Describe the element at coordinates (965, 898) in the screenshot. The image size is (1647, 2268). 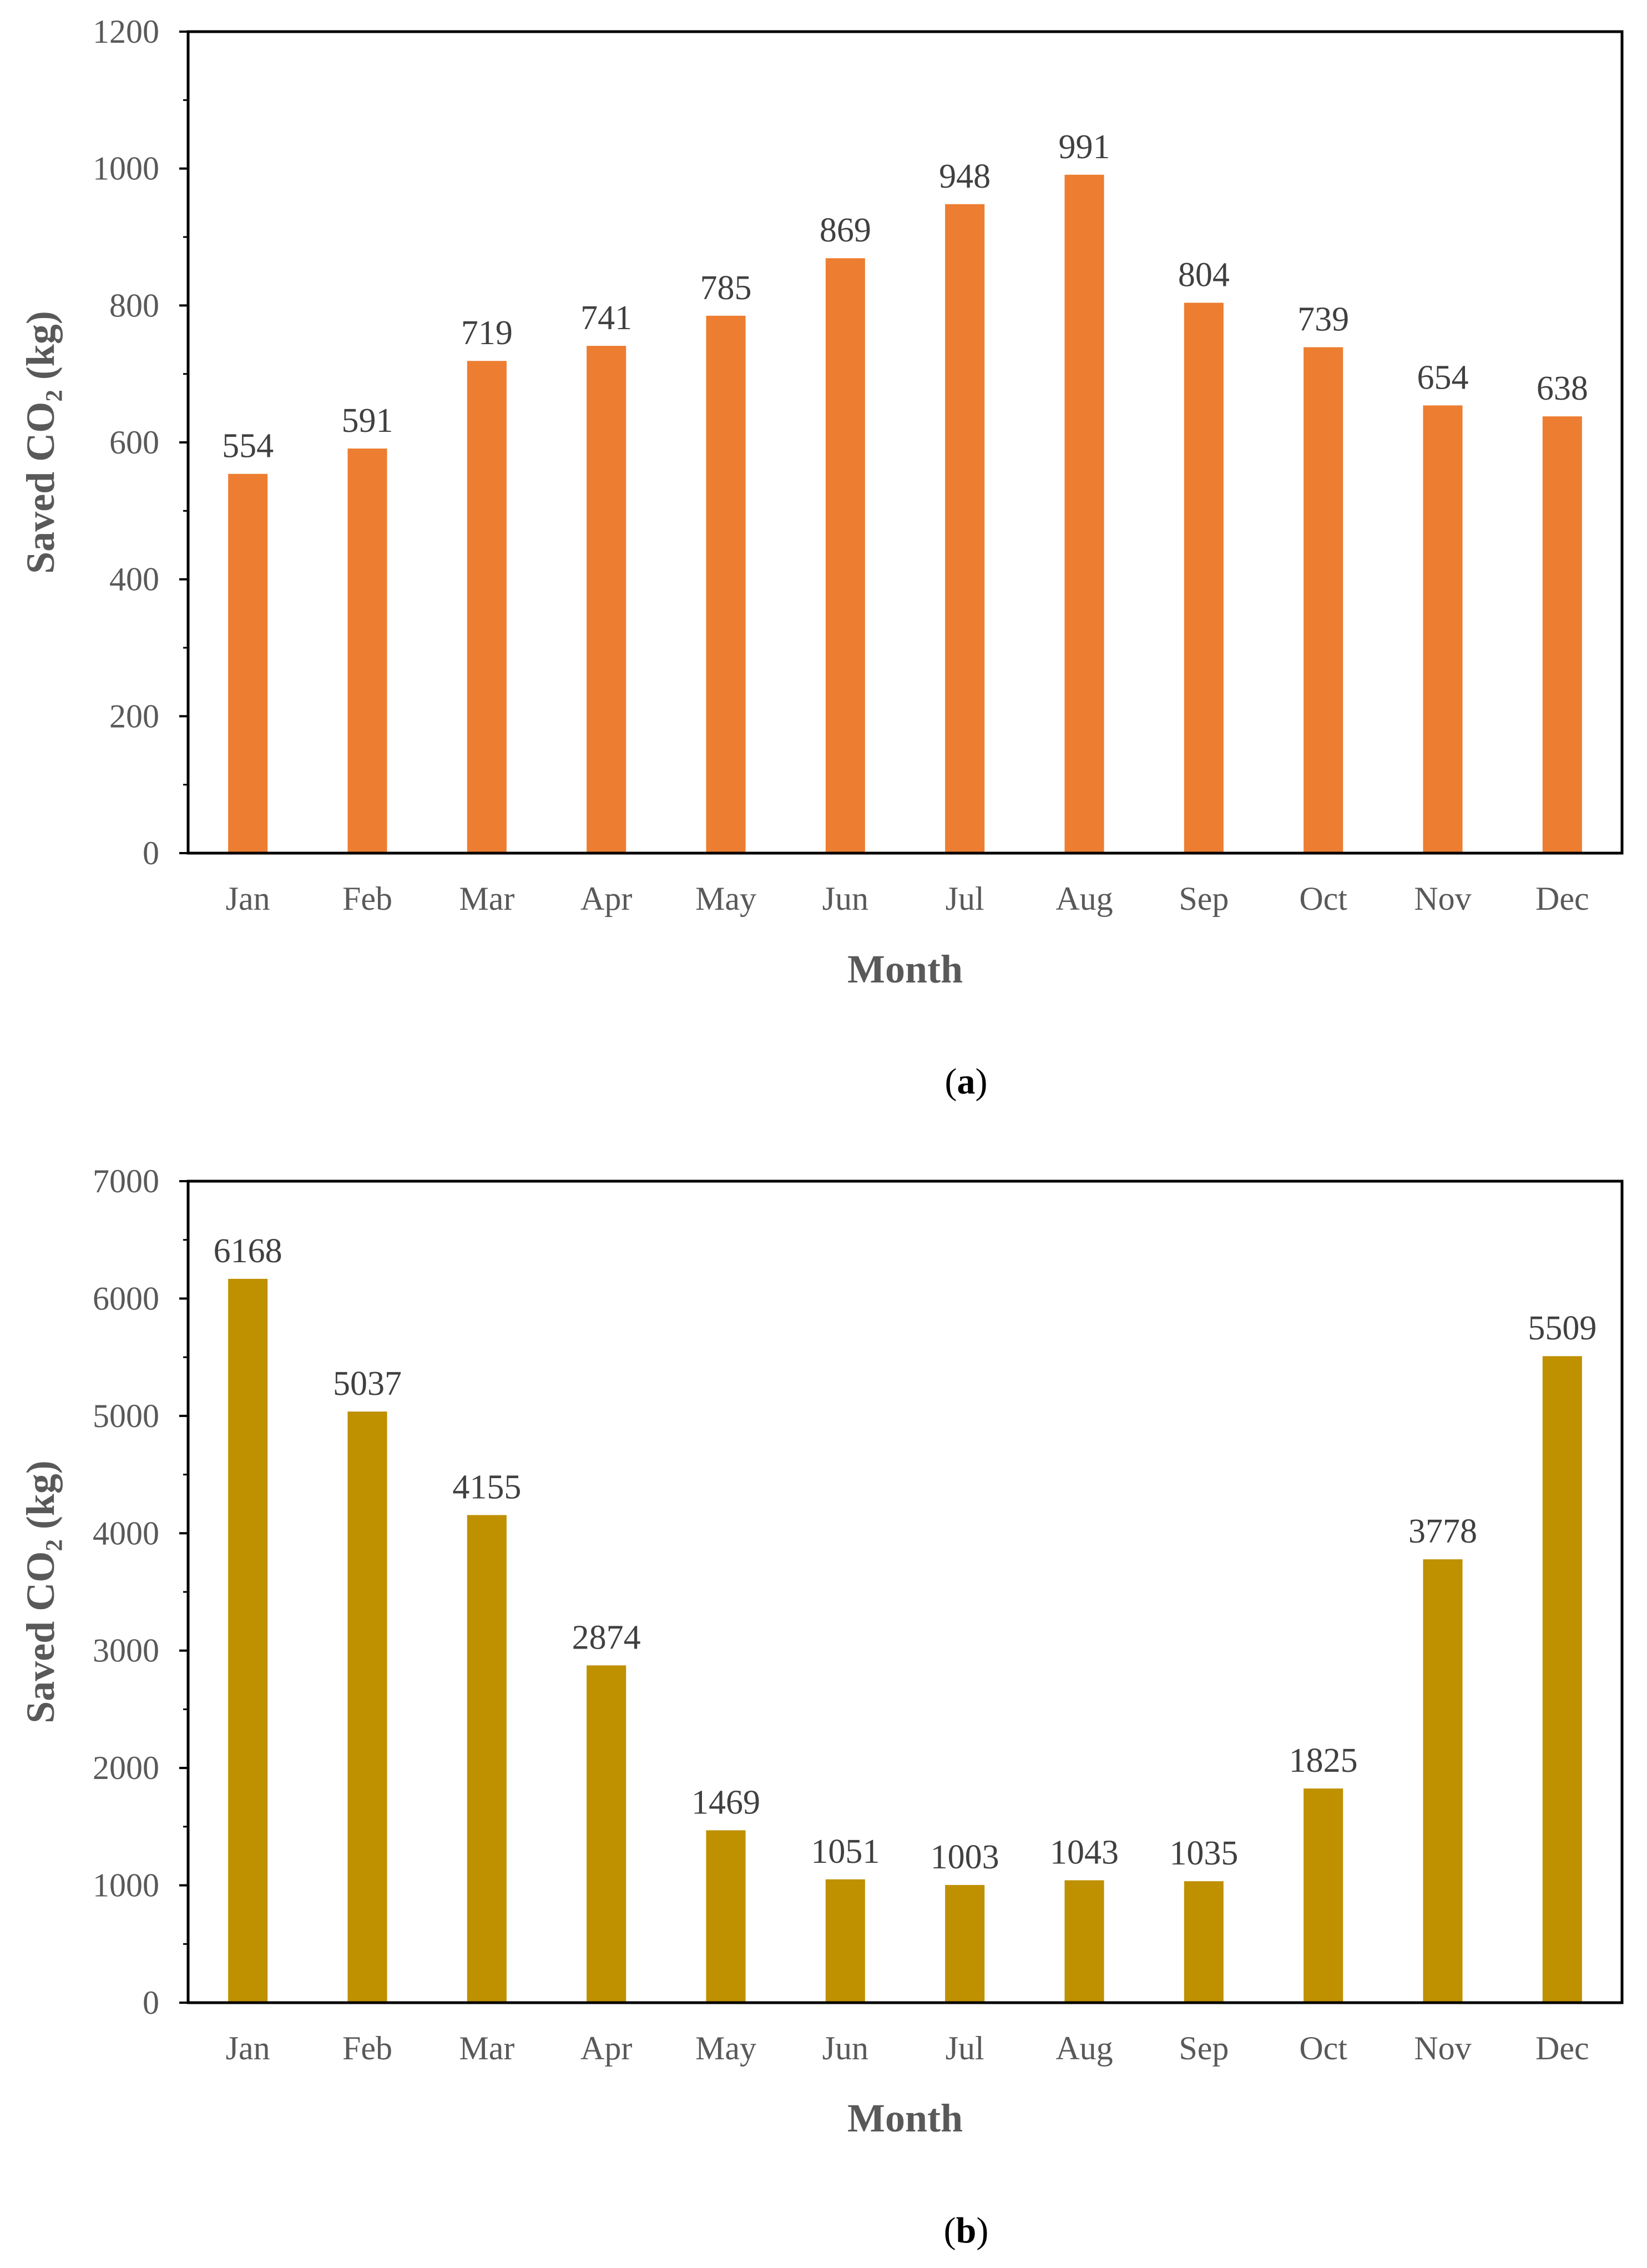
I see `x-tick-label-jul: Jul` at that location.